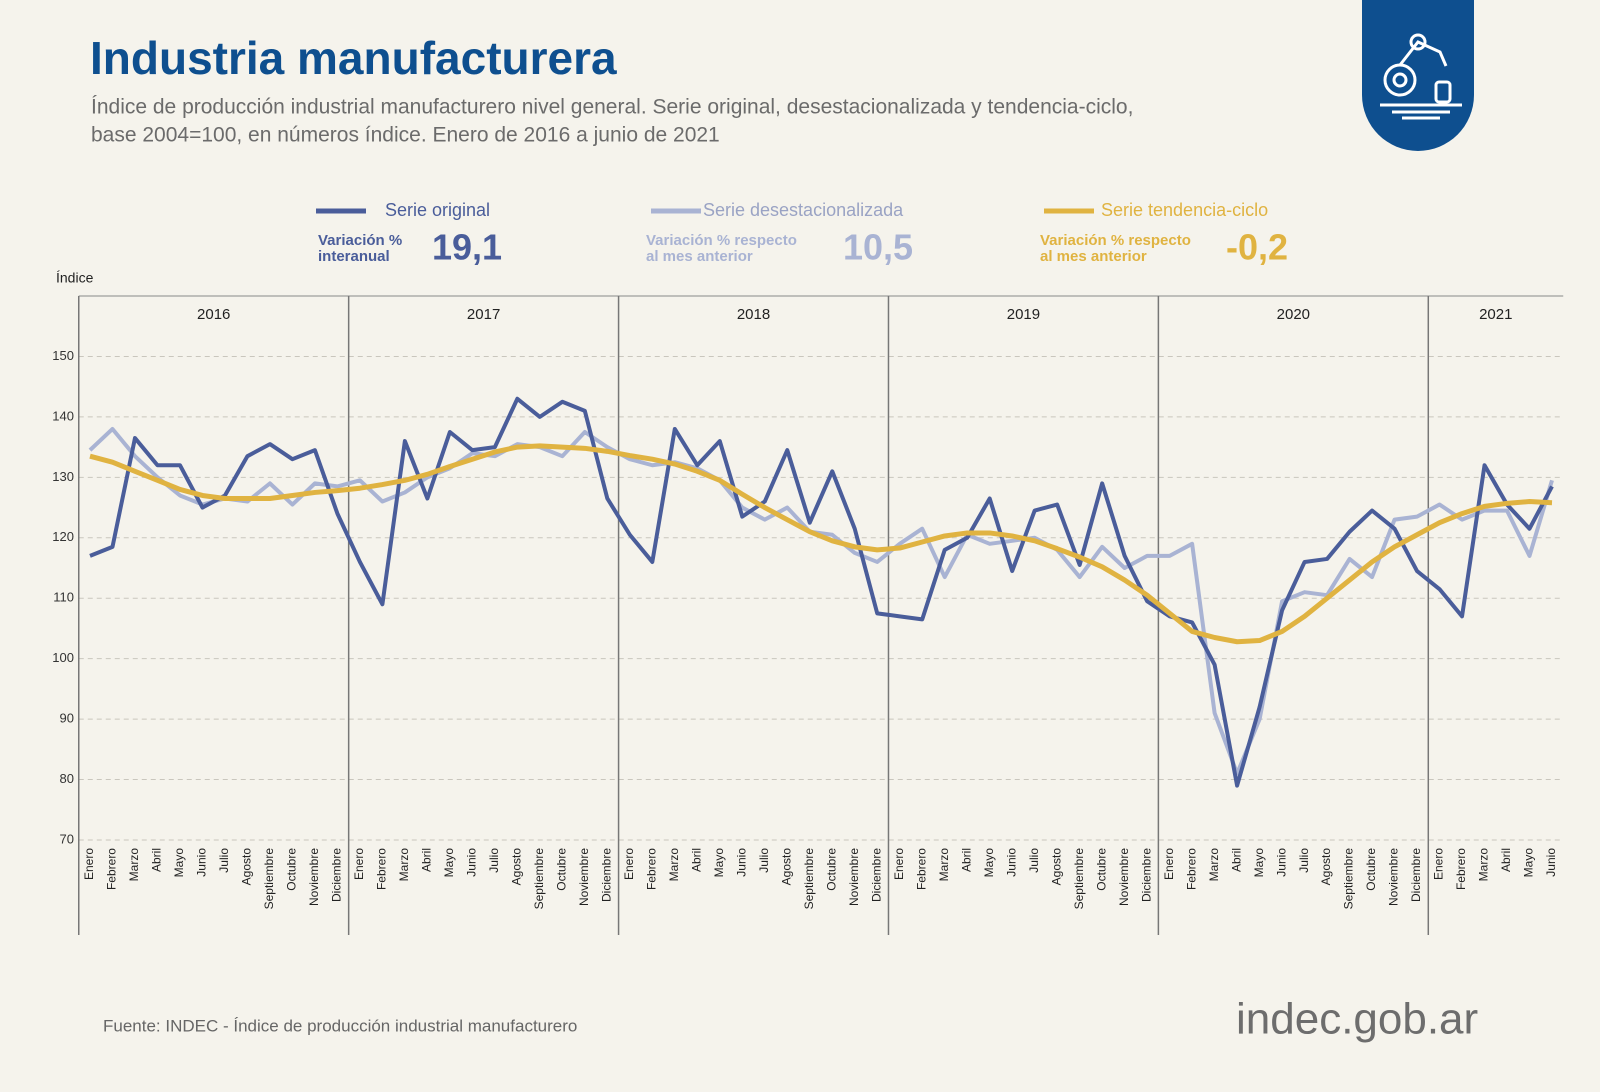  What do you see at coordinates (67, 718) in the screenshot?
I see `y-tick-label: 90` at bounding box center [67, 718].